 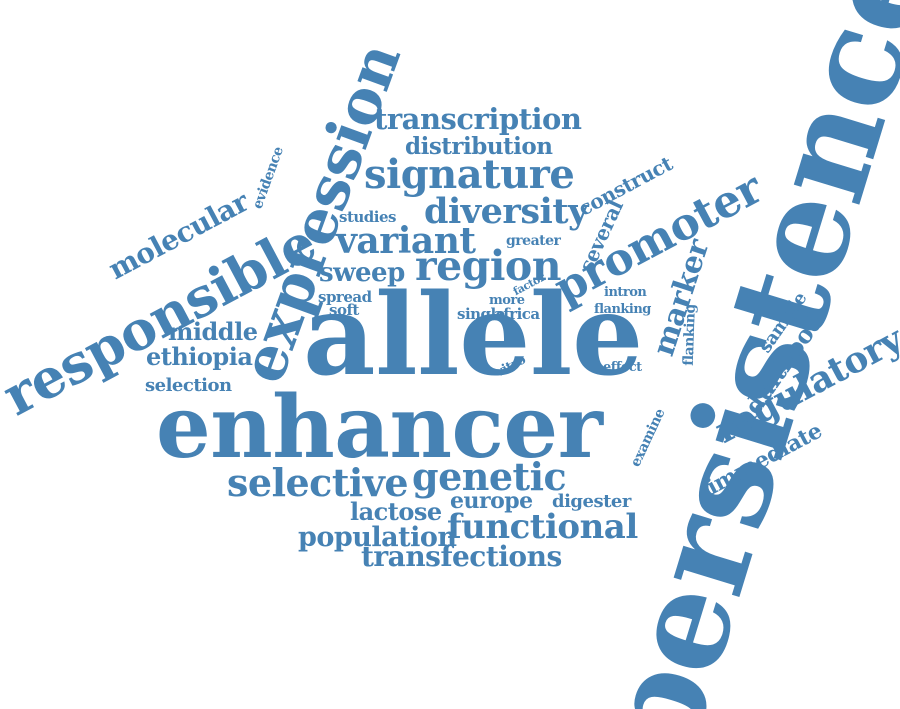 I want to click on word-sample: studies, so click(x=367, y=217).